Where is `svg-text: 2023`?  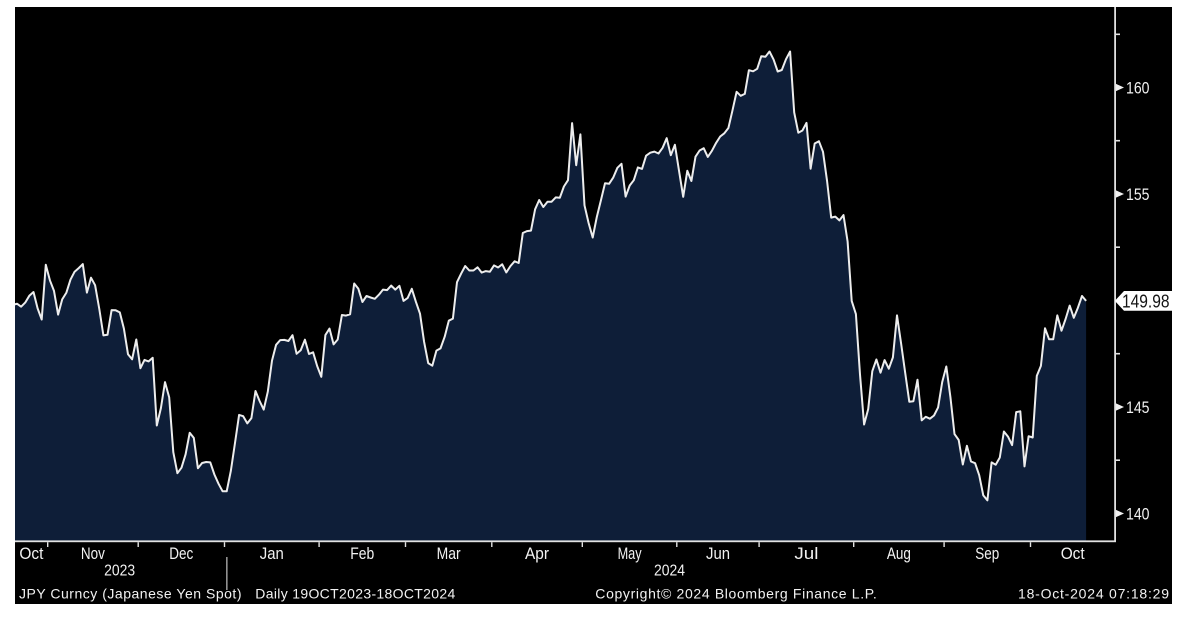
svg-text: 2023 is located at coordinates (119, 571).